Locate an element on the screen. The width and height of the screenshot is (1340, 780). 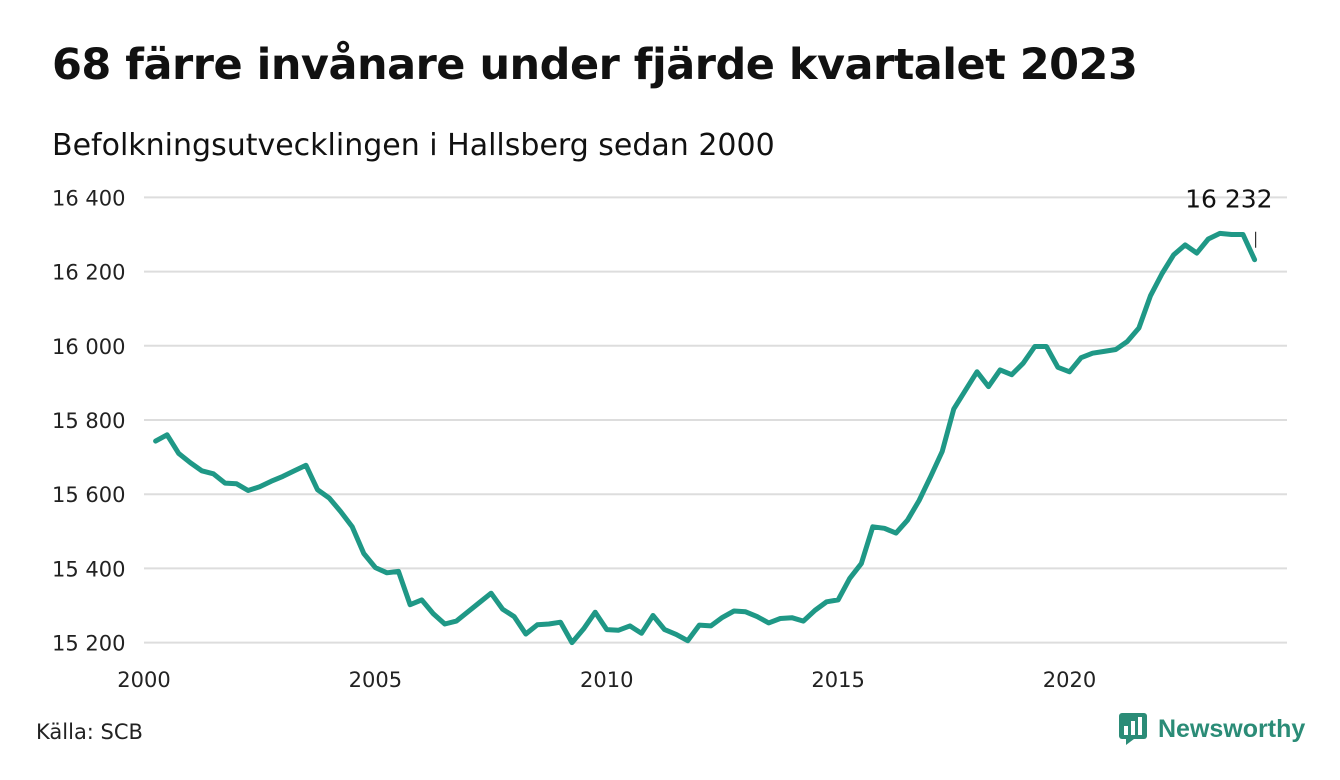
x-axis-ticks: 2000 2005 2010 2015 2020 is located at coordinates (606, 680).